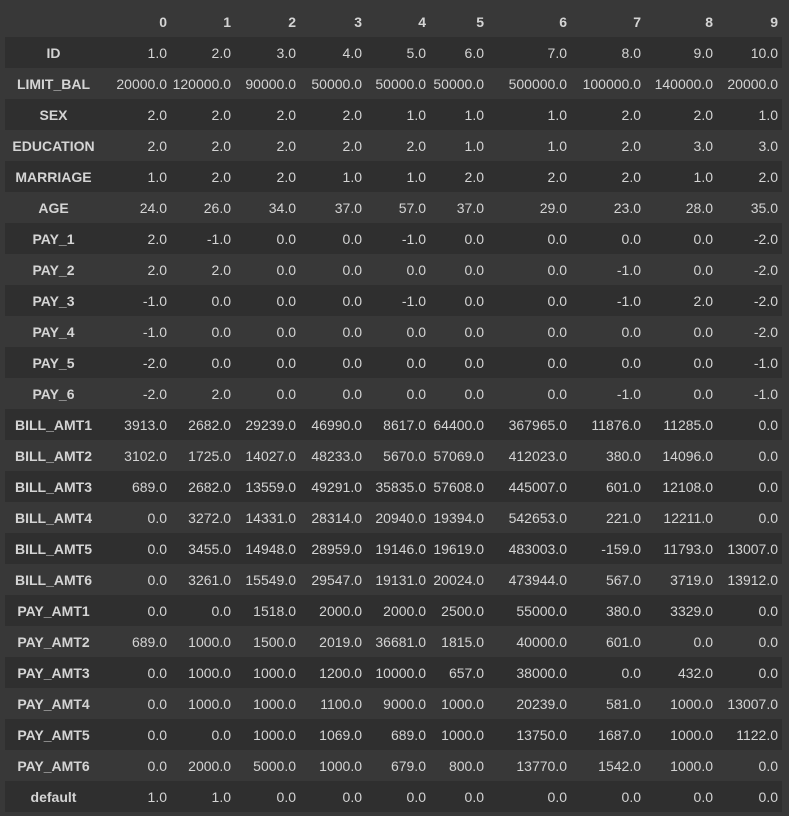  Describe the element at coordinates (416, 52) in the screenshot. I see `table-cell: 5.0` at that location.